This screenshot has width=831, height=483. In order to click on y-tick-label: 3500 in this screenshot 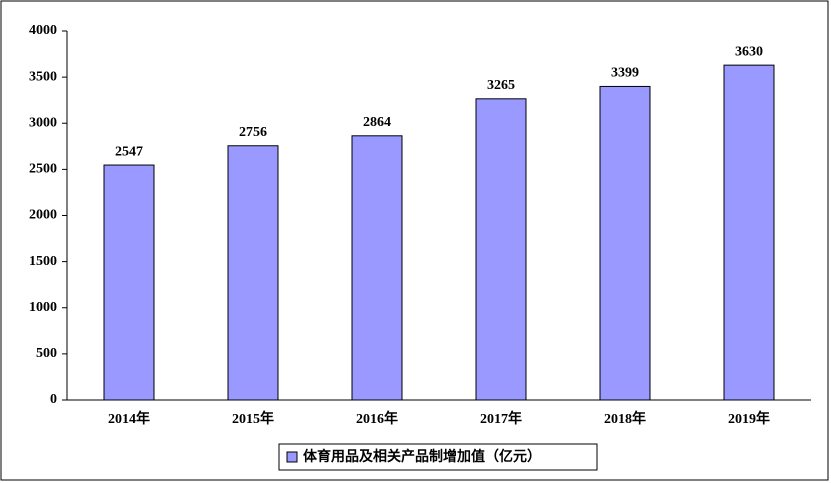, I will do `click(43, 76)`.